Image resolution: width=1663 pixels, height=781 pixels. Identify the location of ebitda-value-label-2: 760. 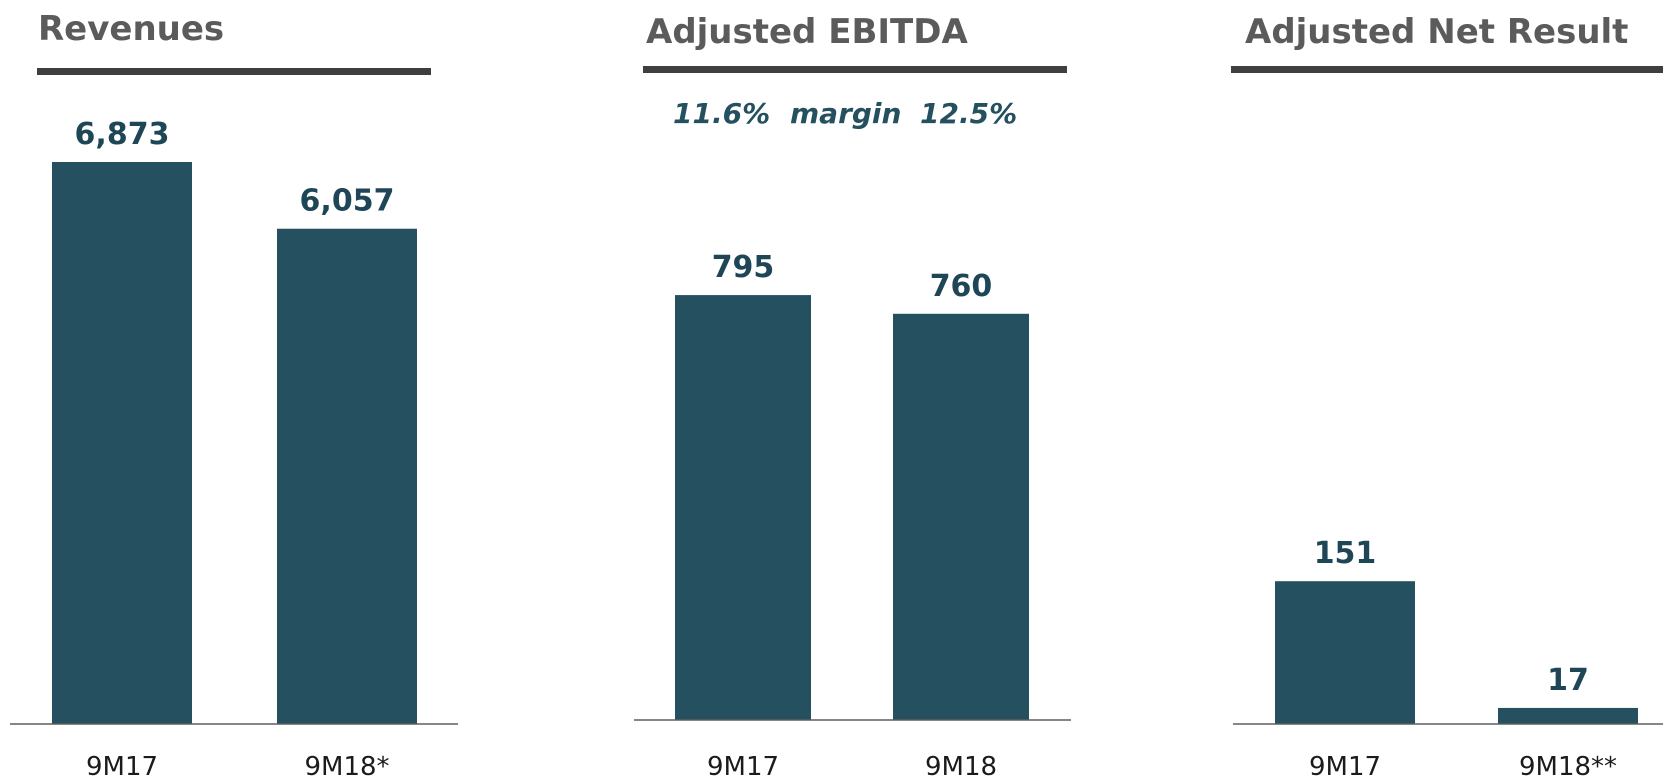
(961, 286).